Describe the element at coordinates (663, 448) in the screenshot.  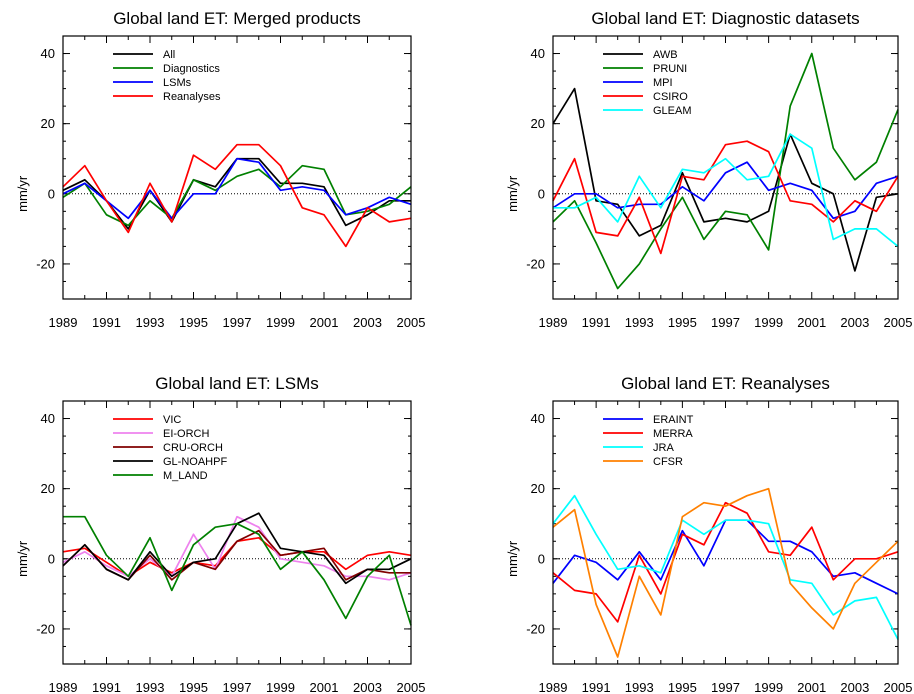
I see `legend-label: JRA` at that location.